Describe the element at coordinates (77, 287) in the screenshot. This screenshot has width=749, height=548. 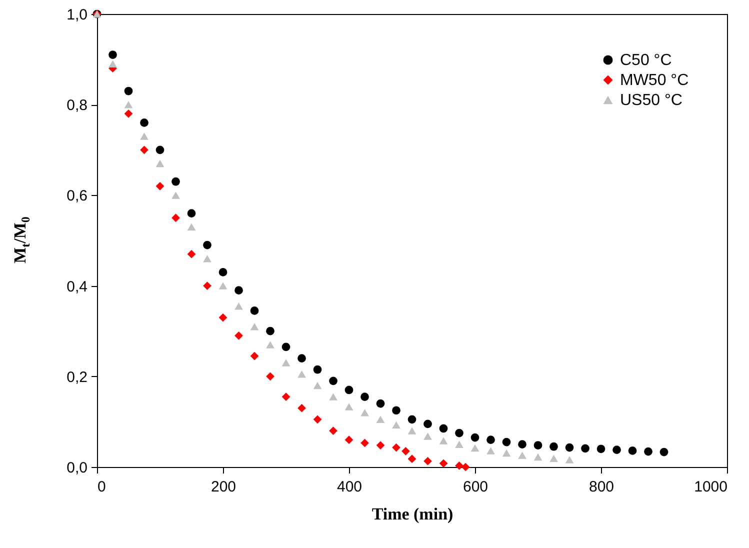
I see `y-tick-label: 0,4` at that location.